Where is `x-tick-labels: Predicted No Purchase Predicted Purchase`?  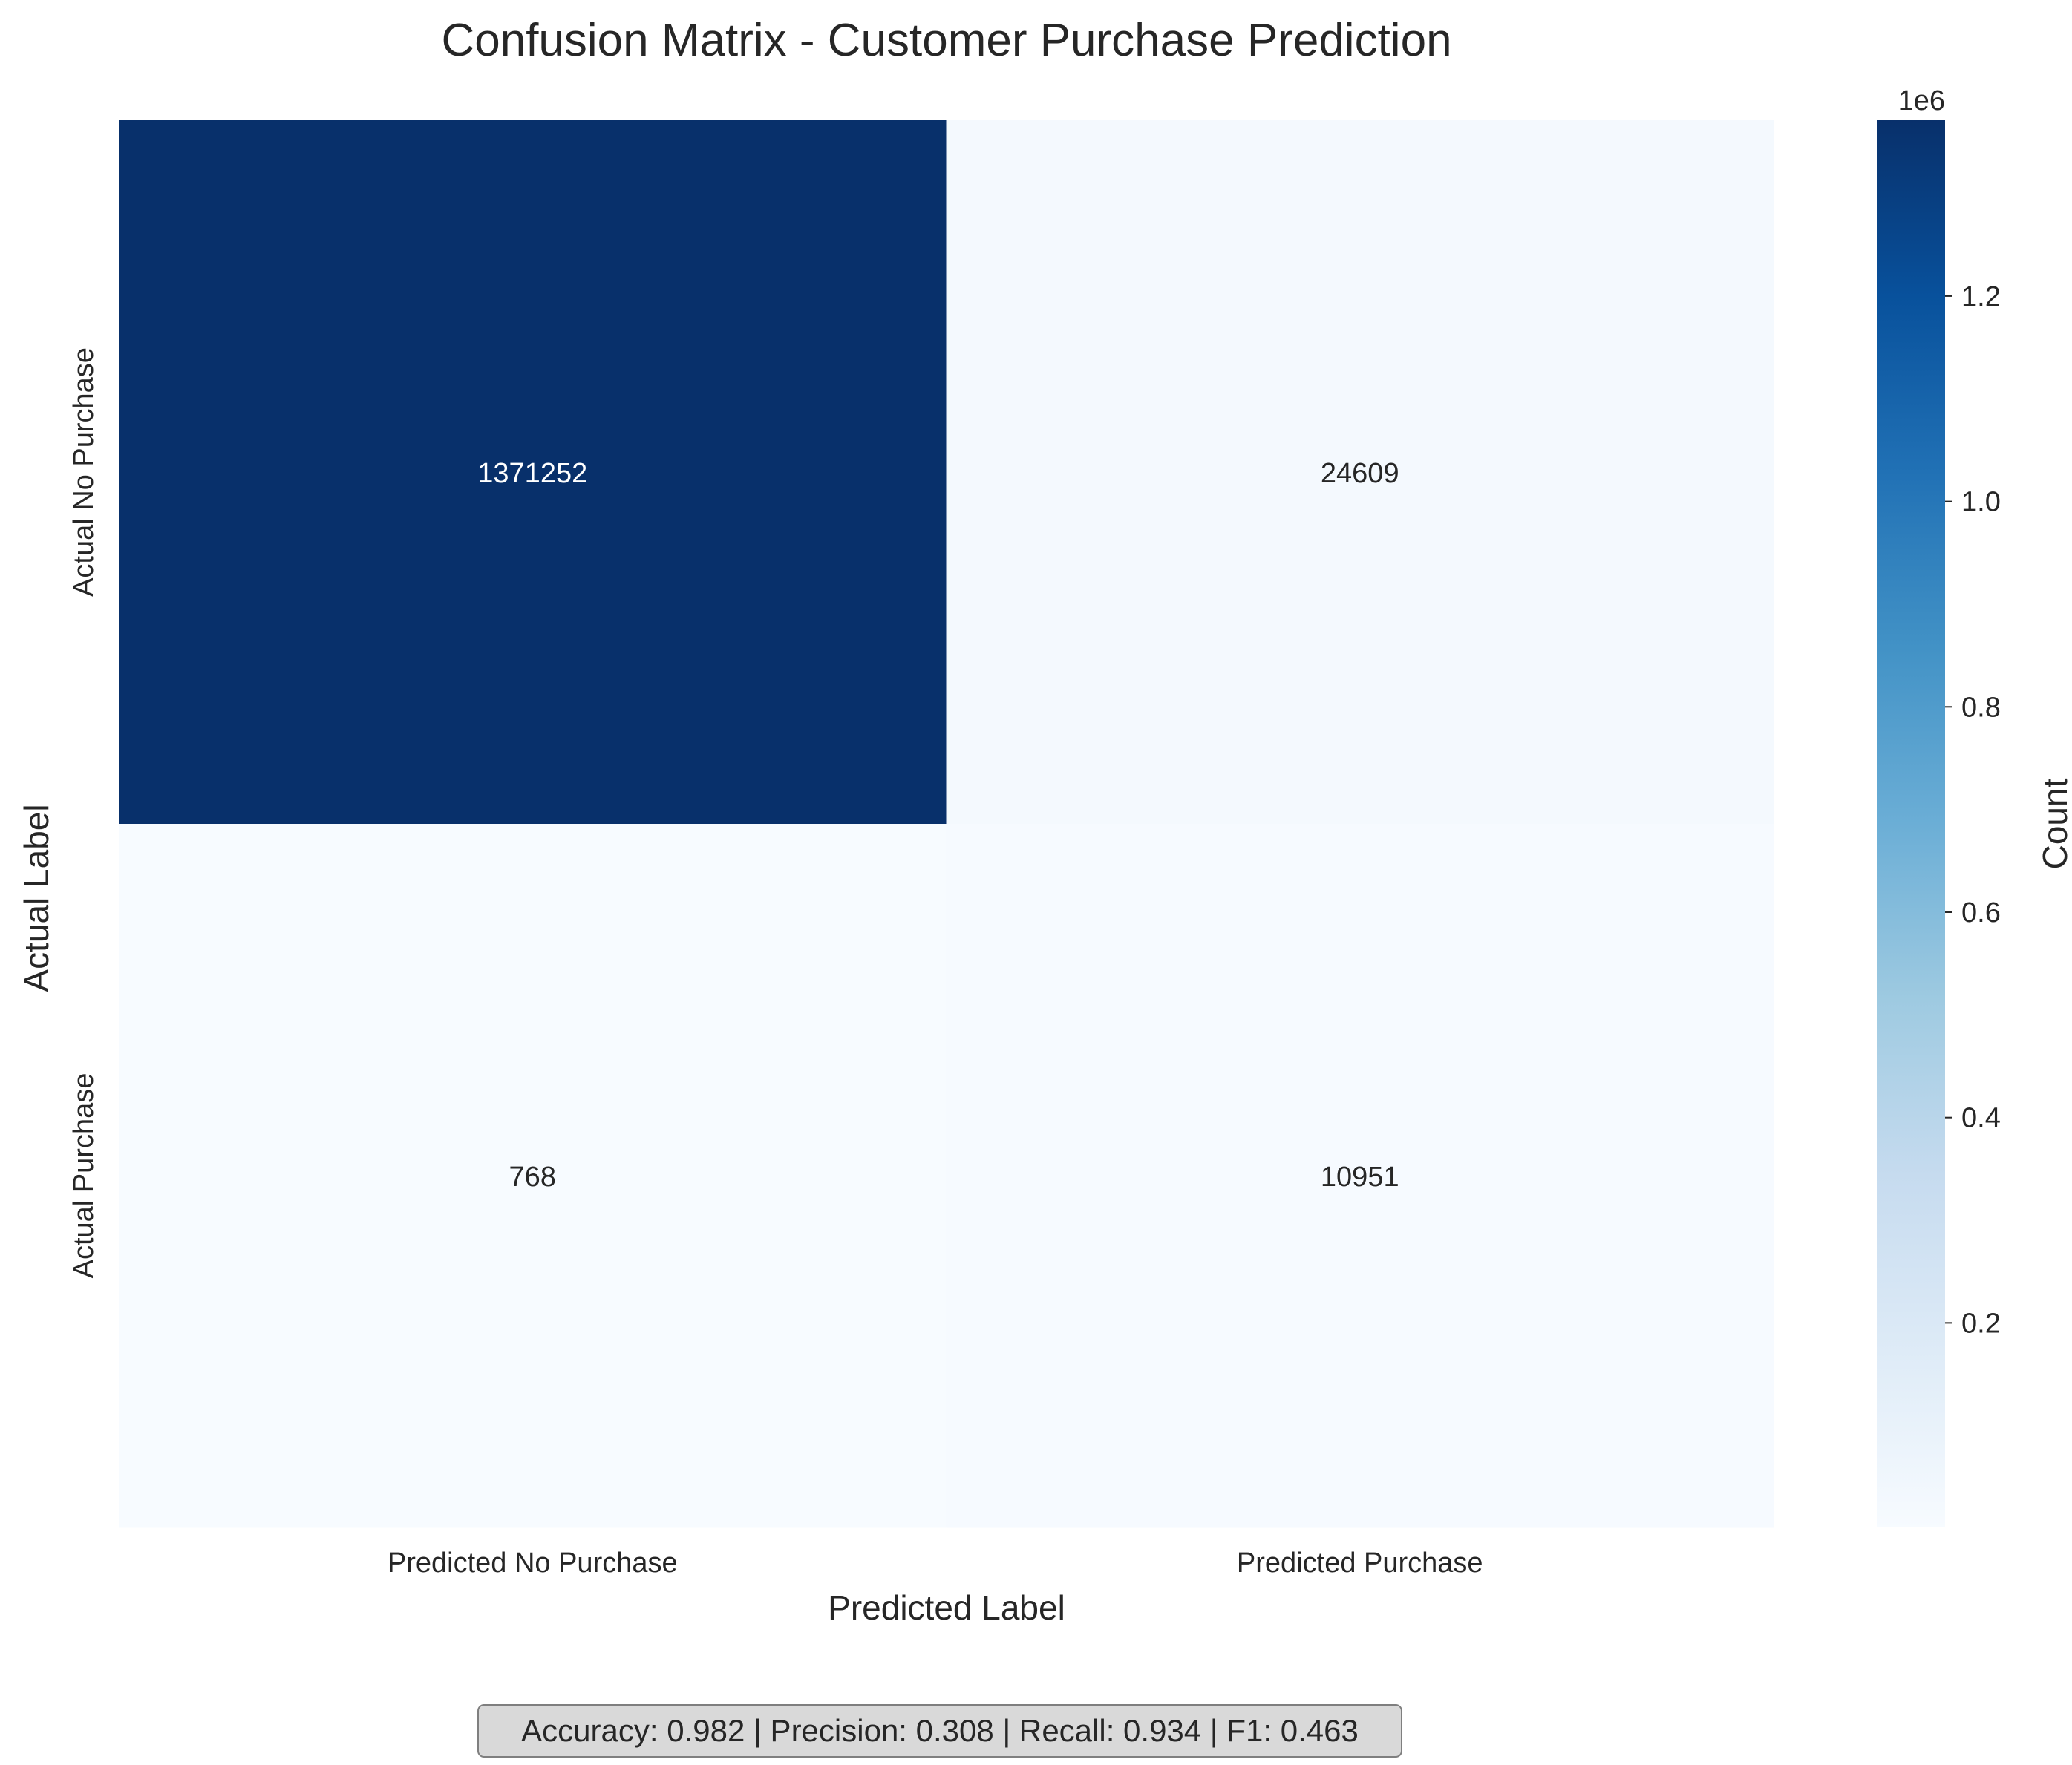 x-tick-labels: Predicted No Purchase Predicted Purchase is located at coordinates (936, 1563).